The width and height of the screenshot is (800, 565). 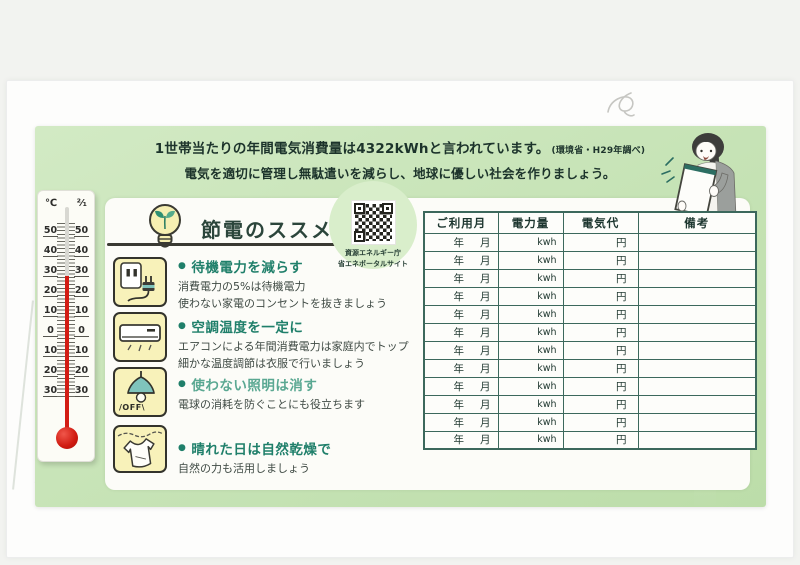 What do you see at coordinates (81, 203) in the screenshot?
I see `graduation-label: ²⁄₁` at bounding box center [81, 203].